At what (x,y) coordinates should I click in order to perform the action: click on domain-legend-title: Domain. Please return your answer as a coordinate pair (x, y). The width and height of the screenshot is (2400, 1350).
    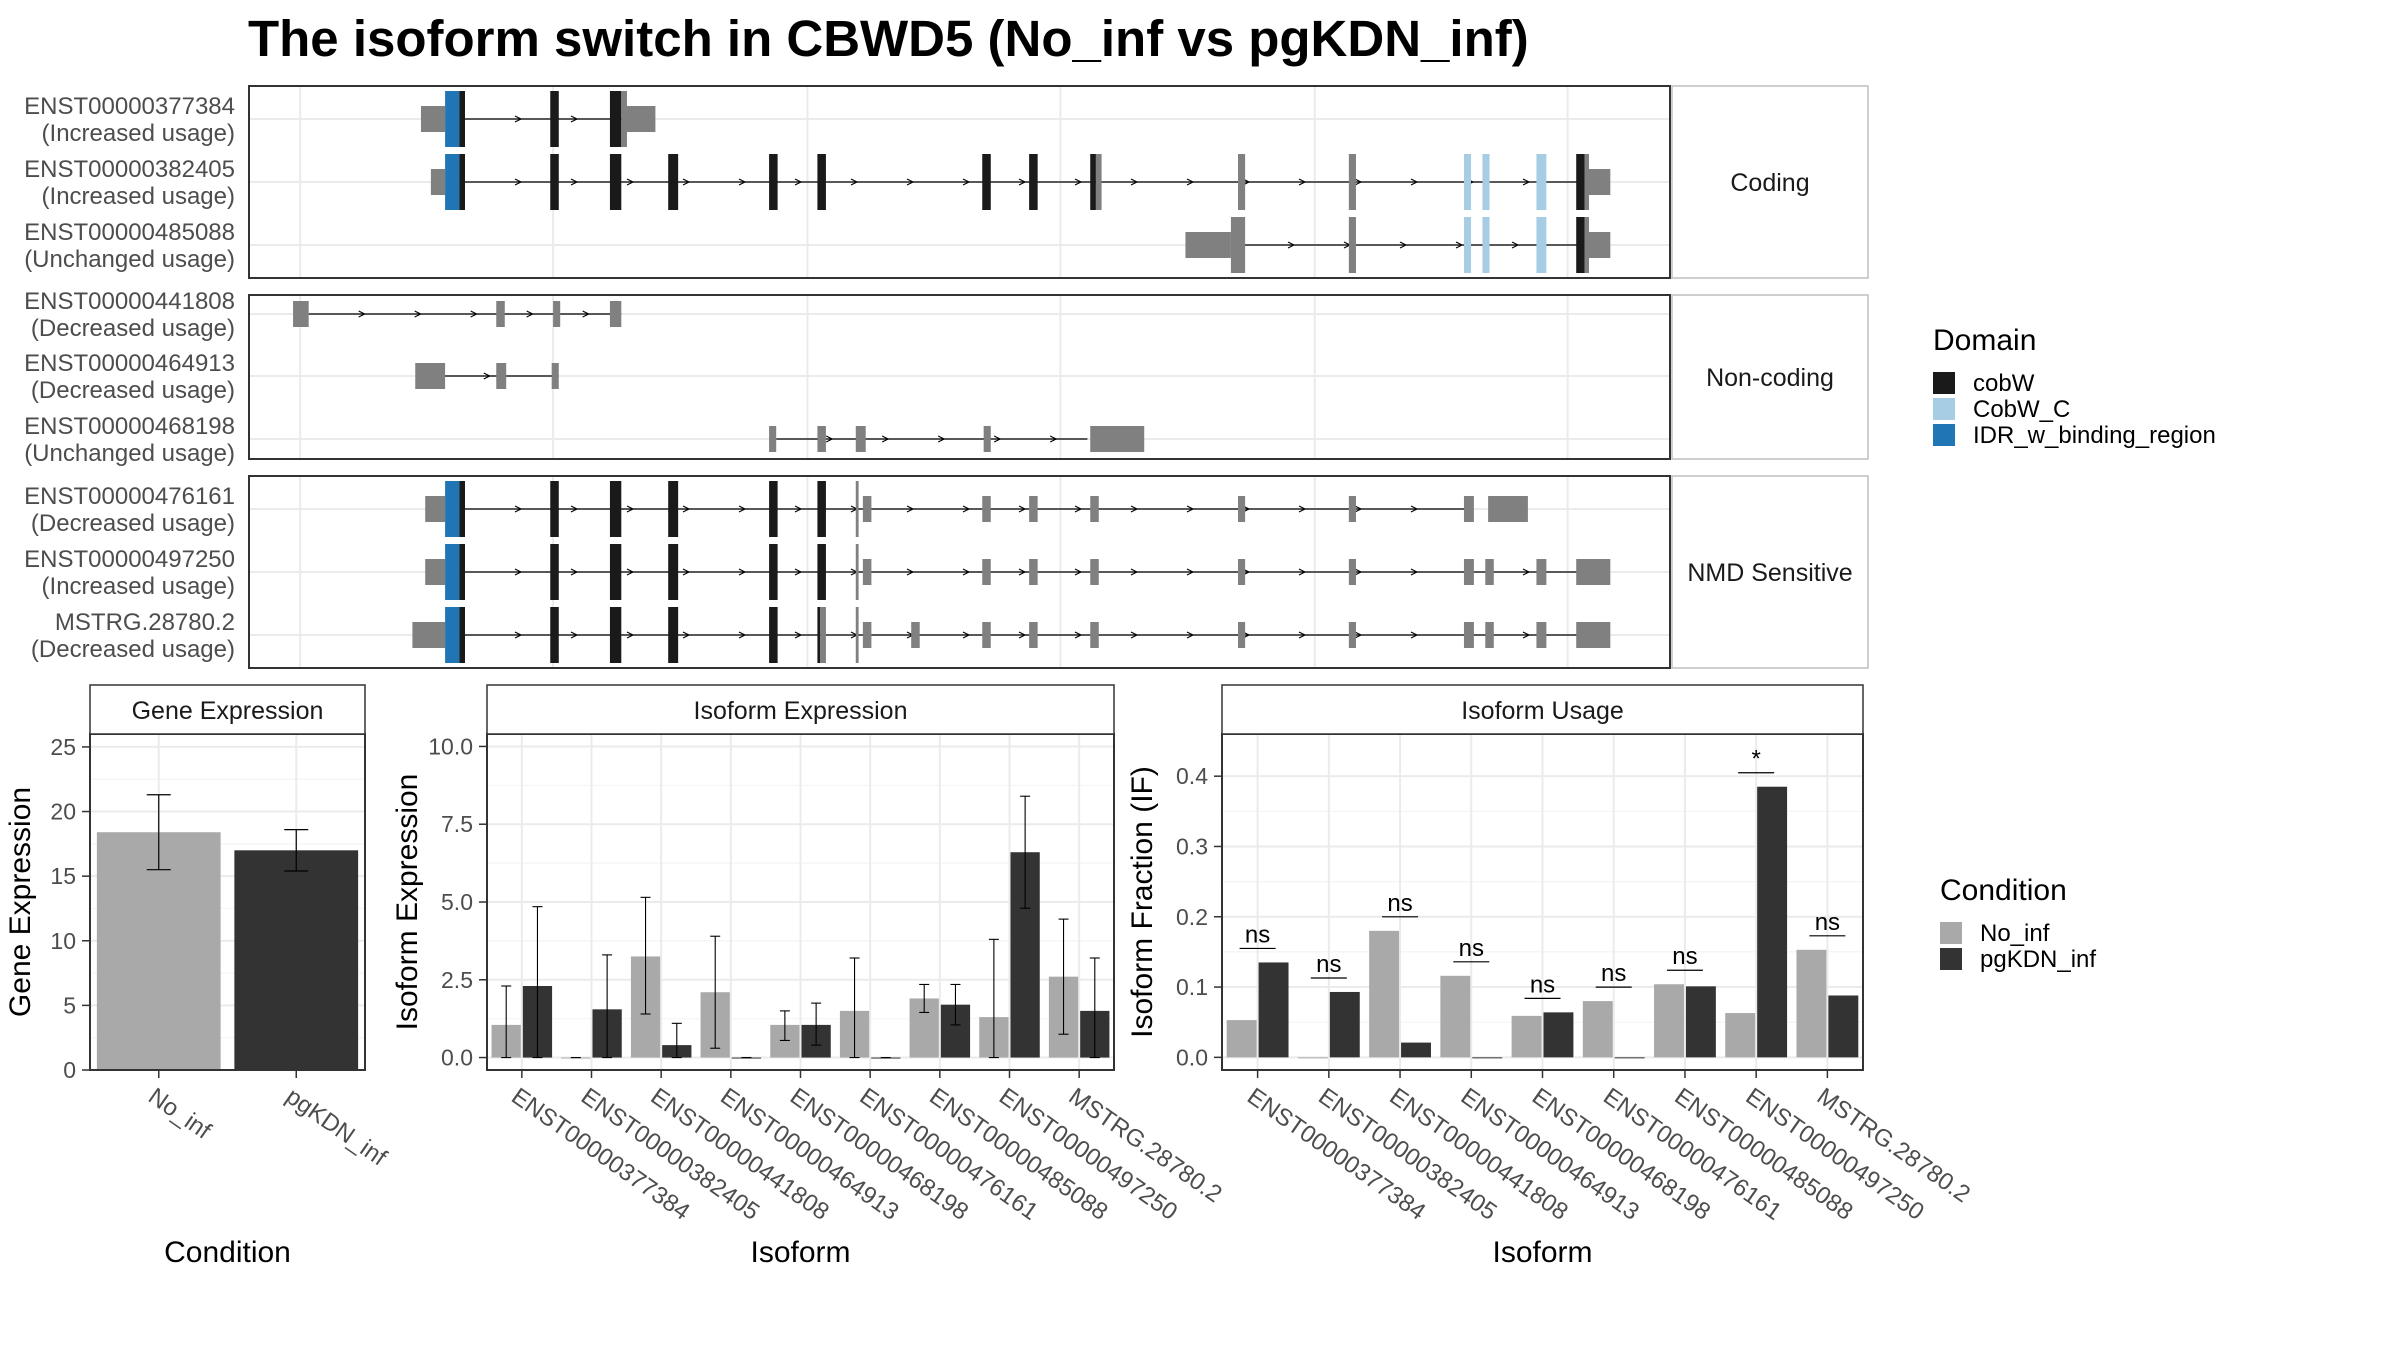
    Looking at the image, I should click on (1984, 340).